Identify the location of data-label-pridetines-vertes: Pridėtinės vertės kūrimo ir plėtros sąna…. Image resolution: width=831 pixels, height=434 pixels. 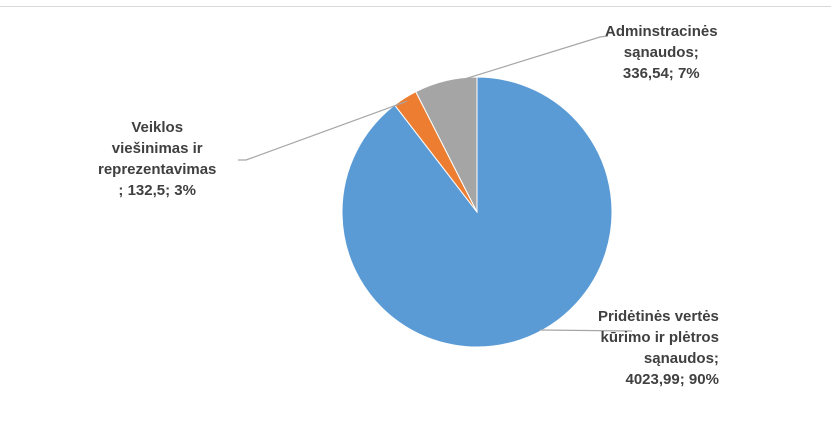
(658, 348).